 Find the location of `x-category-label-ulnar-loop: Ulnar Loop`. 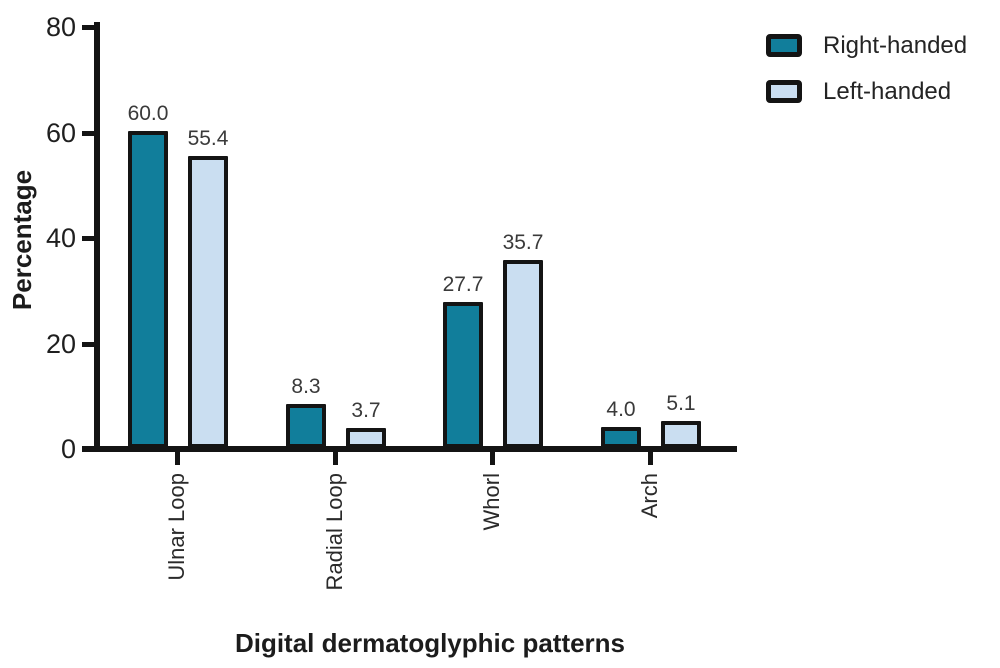

x-category-label-ulnar-loop: Ulnar Loop is located at coordinates (176, 527).